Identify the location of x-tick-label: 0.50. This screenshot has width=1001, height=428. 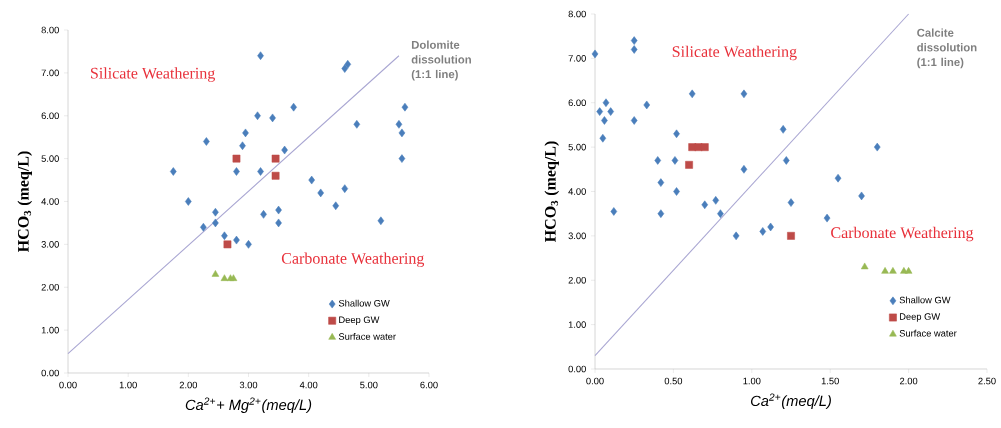
(673, 381).